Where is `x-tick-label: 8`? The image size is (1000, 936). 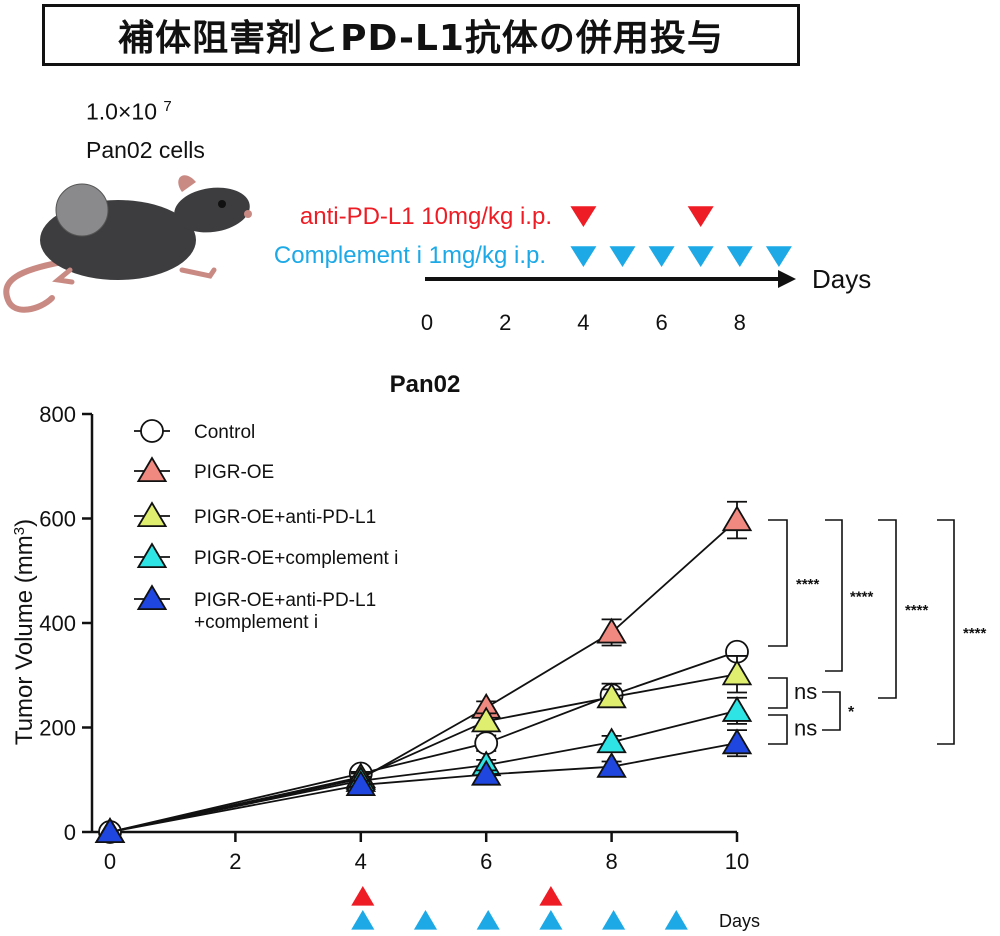
x-tick-label: 8 is located at coordinates (611, 861).